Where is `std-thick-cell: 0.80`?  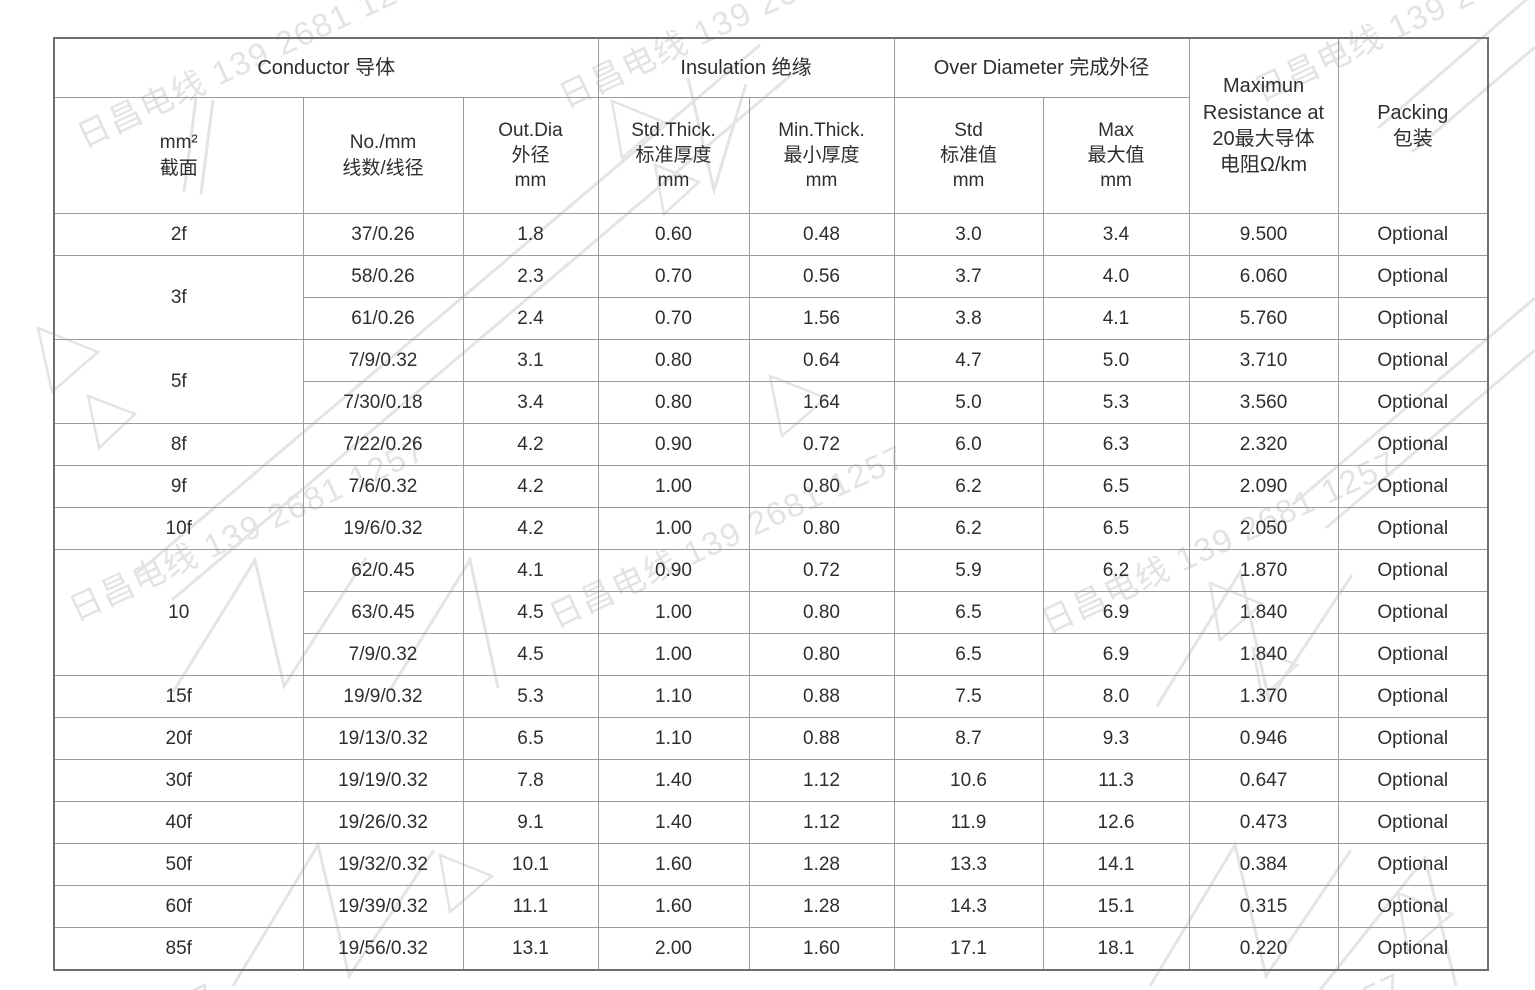 std-thick-cell: 0.80 is located at coordinates (673, 360).